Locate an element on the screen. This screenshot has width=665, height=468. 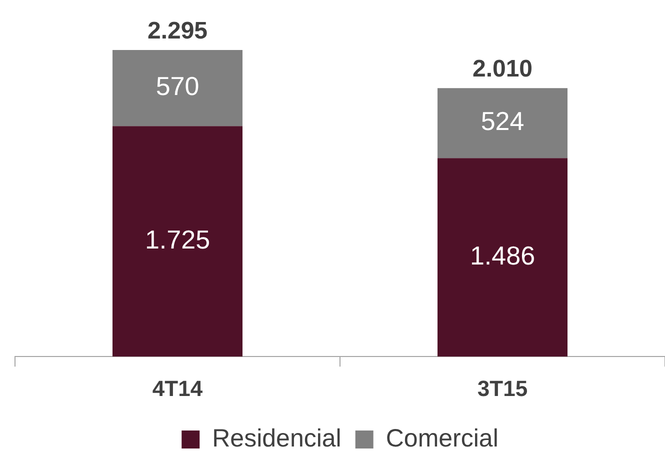
data-label: 1.725 is located at coordinates (177, 239).